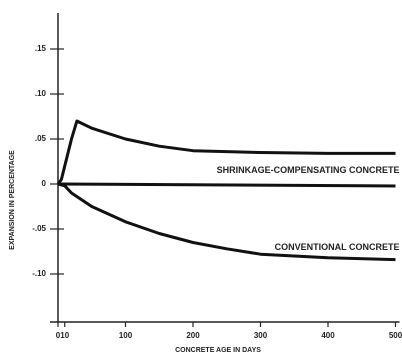 This screenshot has width=402, height=356. What do you see at coordinates (126, 335) in the screenshot?
I see `x-tick-label: 100` at bounding box center [126, 335].